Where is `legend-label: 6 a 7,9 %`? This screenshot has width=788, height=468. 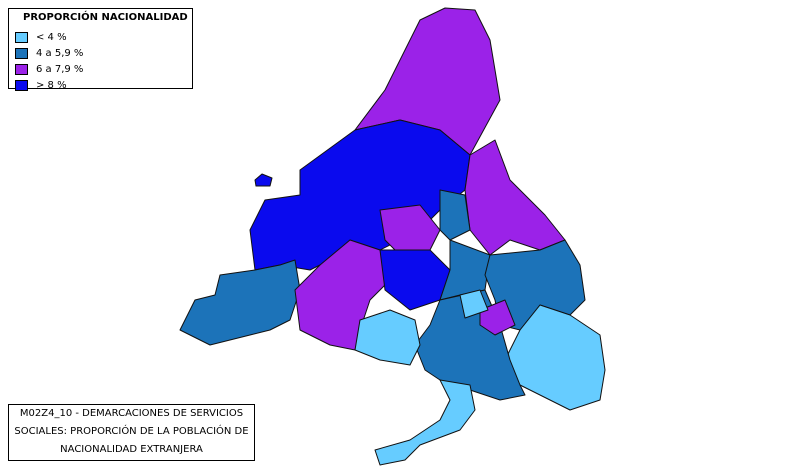
legend-label: 6 a 7,9 % is located at coordinates (60, 69).